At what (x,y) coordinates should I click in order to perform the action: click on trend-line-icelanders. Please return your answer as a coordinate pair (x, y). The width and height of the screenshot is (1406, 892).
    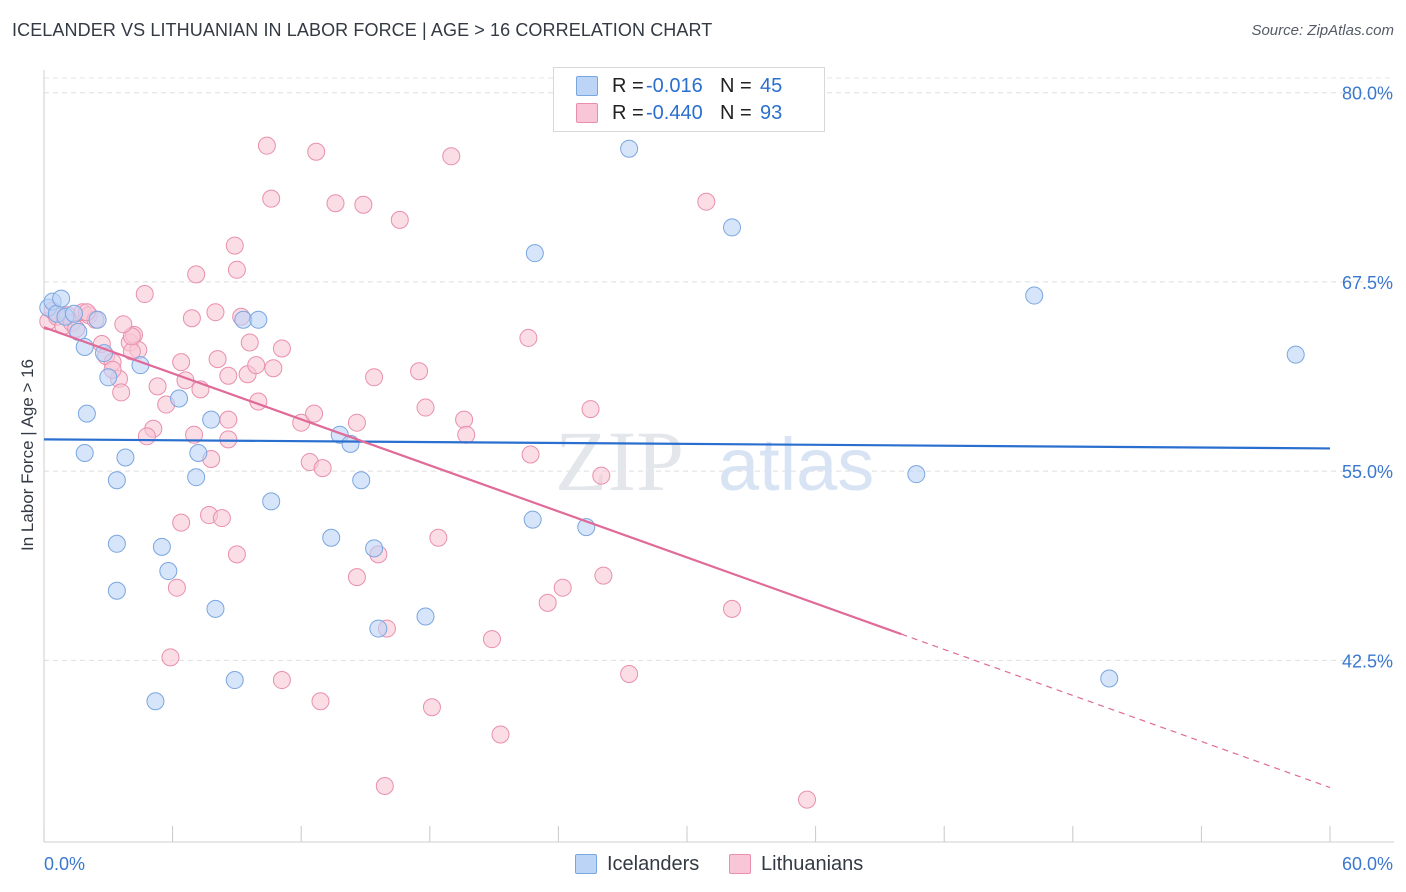
    Looking at the image, I should click on (687, 444).